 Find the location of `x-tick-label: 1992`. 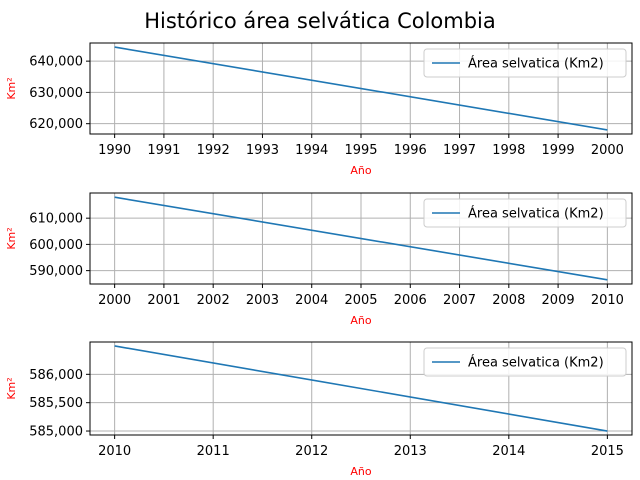

x-tick-label: 1992 is located at coordinates (213, 150).